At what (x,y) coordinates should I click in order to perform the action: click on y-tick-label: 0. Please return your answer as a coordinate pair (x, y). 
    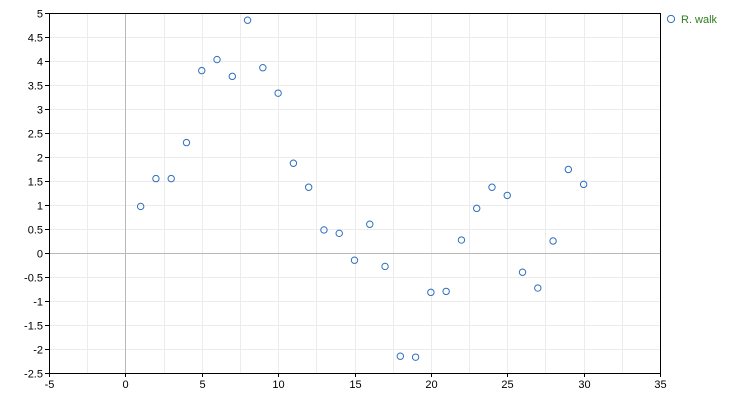
    Looking at the image, I should click on (40, 255).